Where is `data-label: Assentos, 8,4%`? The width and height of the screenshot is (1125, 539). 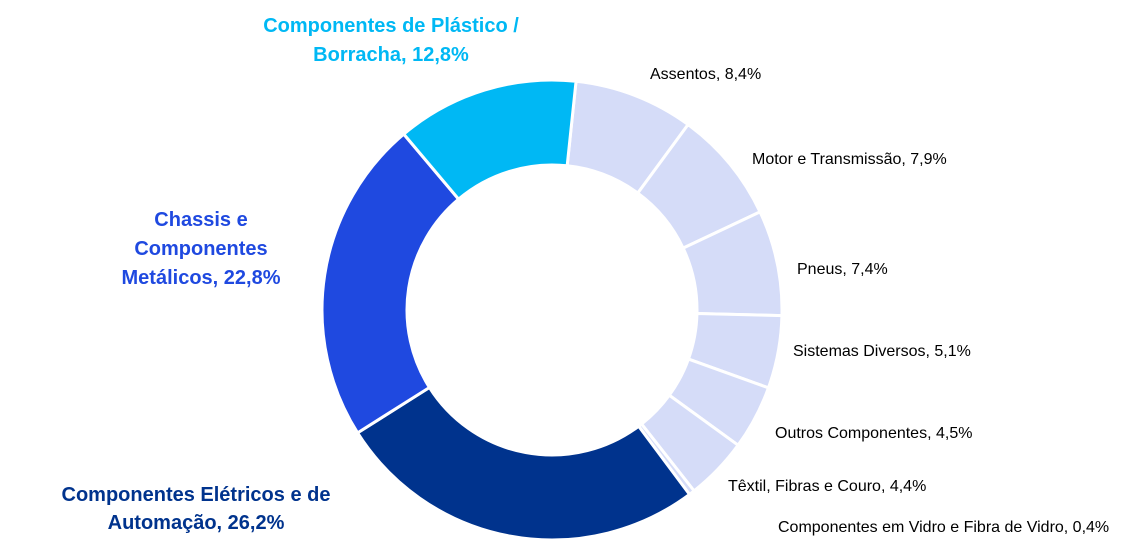 data-label: Assentos, 8,4% is located at coordinates (705, 74).